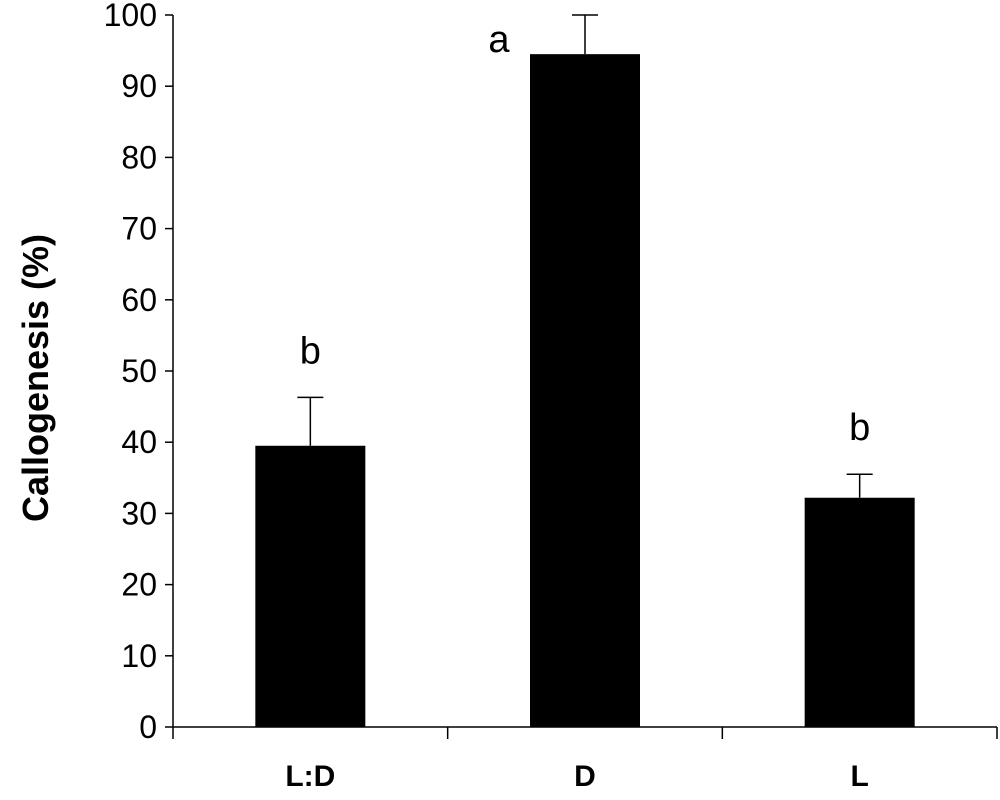  What do you see at coordinates (310, 776) in the screenshot?
I see `x-tick-label: L:D` at bounding box center [310, 776].